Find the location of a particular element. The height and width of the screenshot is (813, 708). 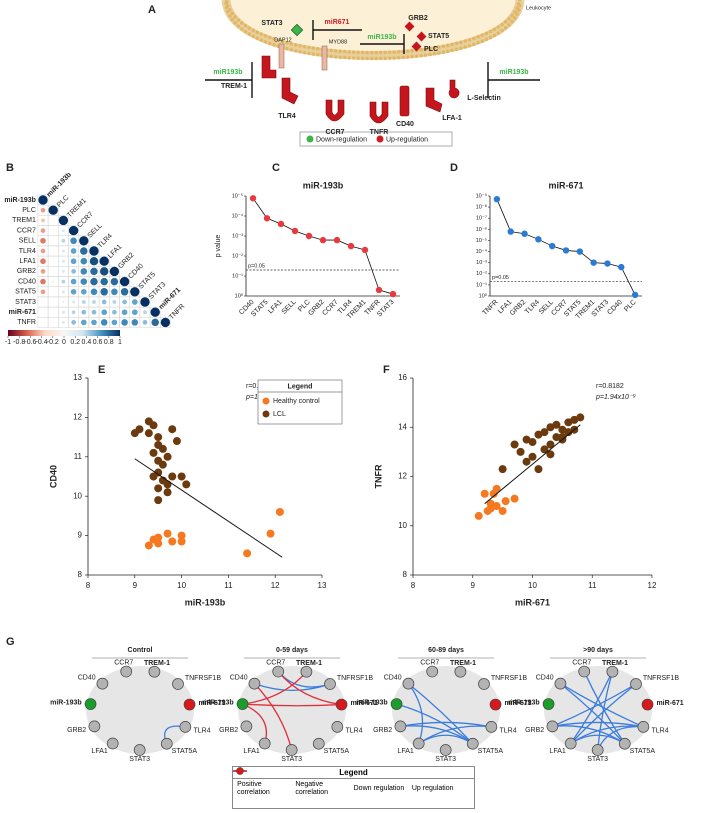

node-label: miR-671 is located at coordinates (211, 703).